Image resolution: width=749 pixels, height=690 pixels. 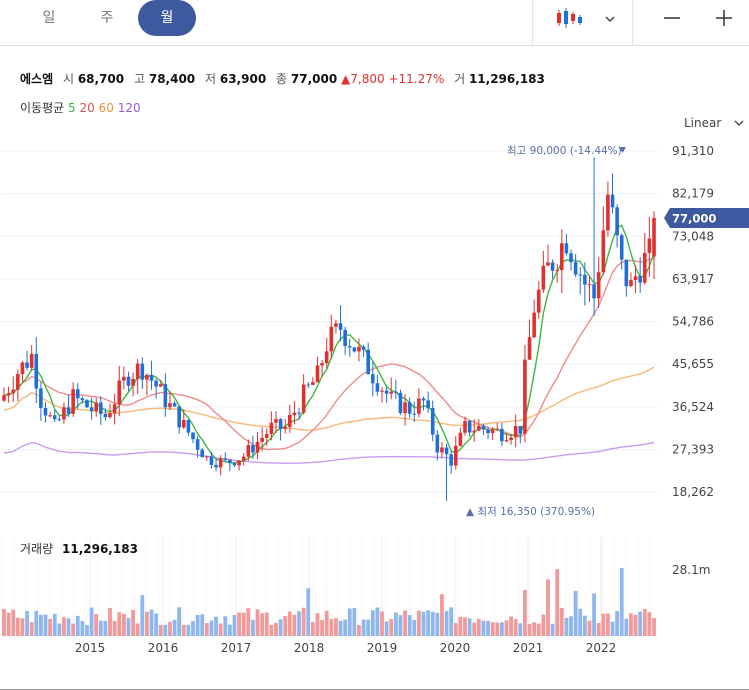 I want to click on toolbar-divider, so click(x=532, y=23).